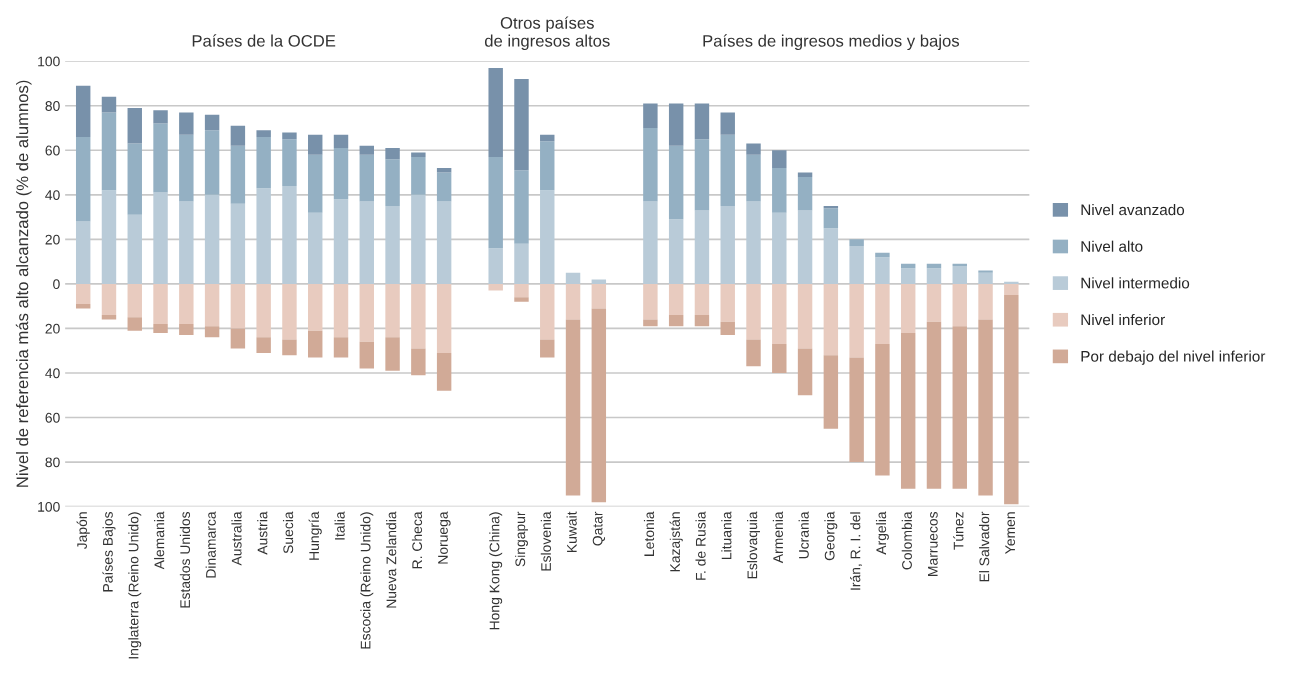 This screenshot has height=680, width=1303. Describe the element at coordinates (367, 580) in the screenshot. I see `x-tick-label: Escocia (Reino Unido)` at that location.